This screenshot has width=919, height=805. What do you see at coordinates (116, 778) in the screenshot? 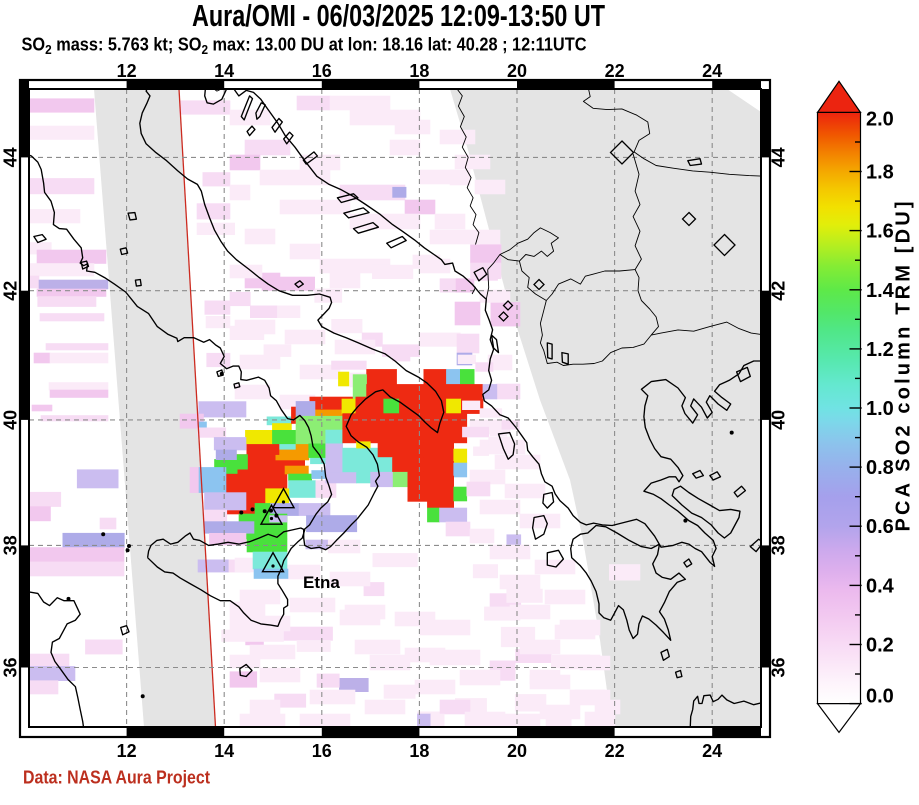
I see `svg-text: Data: NASA Aura Project` at bounding box center [116, 778].